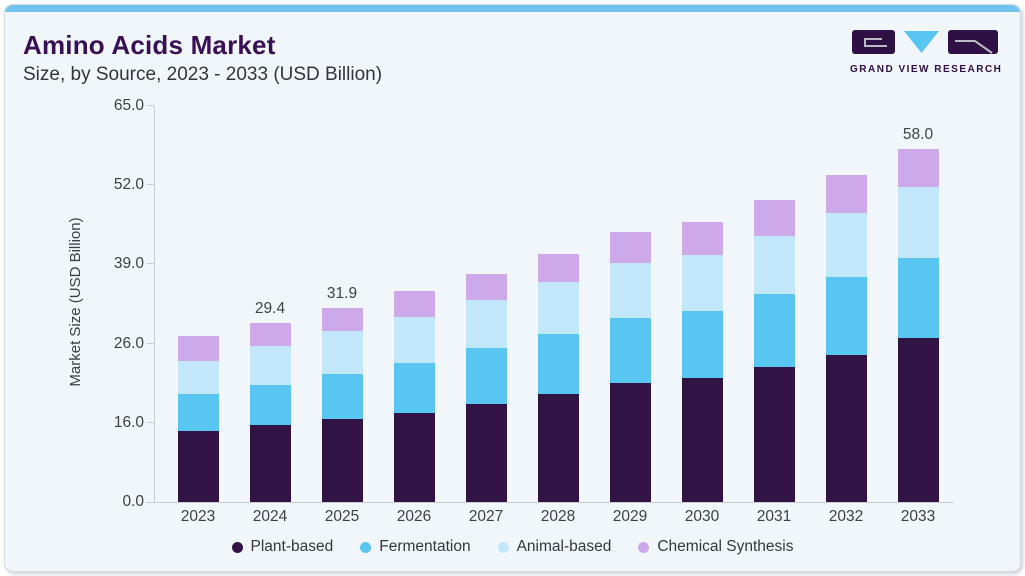  Describe the element at coordinates (774, 434) in the screenshot. I see `bar-2031-segment-plant-based` at that location.